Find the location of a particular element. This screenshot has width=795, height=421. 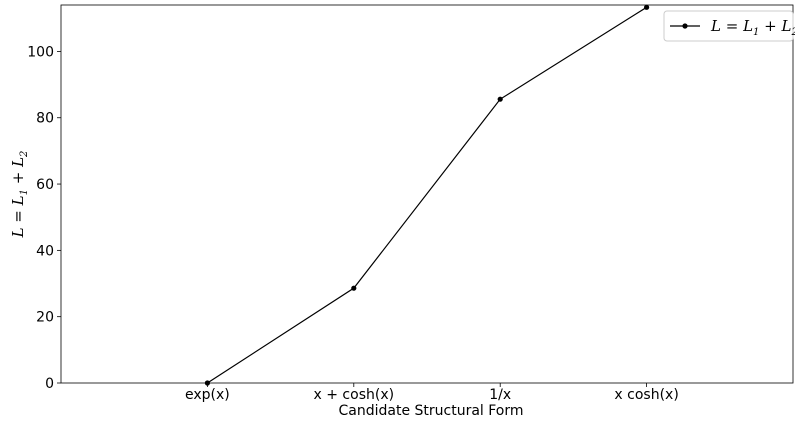

x-tick-label: x + cosh(x) is located at coordinates (354, 395).